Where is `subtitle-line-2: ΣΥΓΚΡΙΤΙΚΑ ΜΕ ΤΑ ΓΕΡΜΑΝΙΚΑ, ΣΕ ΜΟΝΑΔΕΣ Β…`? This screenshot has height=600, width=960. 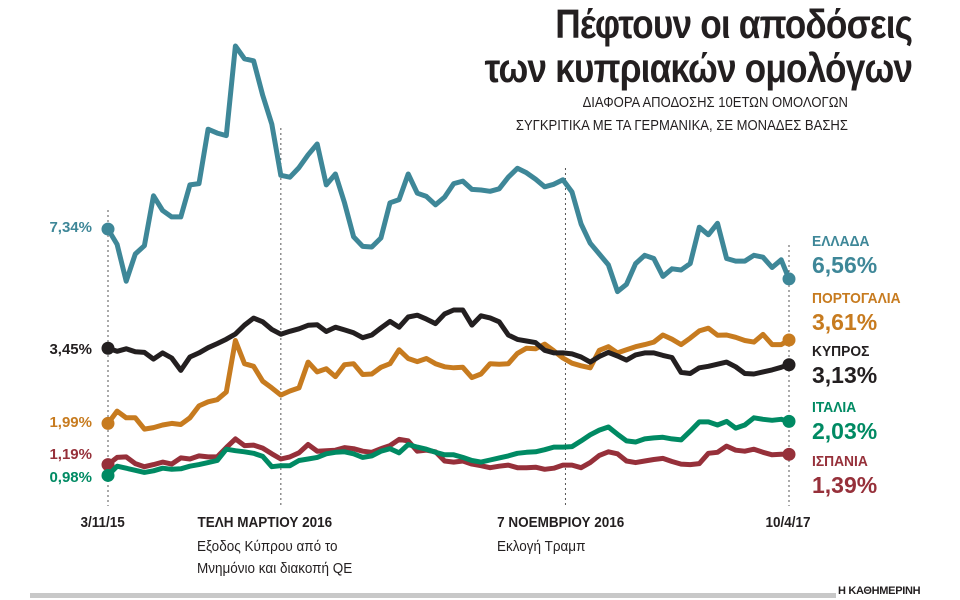
subtitle-line-2: ΣΥΓΚΡΙΤΙΚΑ ΜΕ ΤΑ ΓΕΡΜΑΝΙΚΑ, ΣΕ ΜΟΝΑΔΕΣ Β… is located at coordinates (681, 126).